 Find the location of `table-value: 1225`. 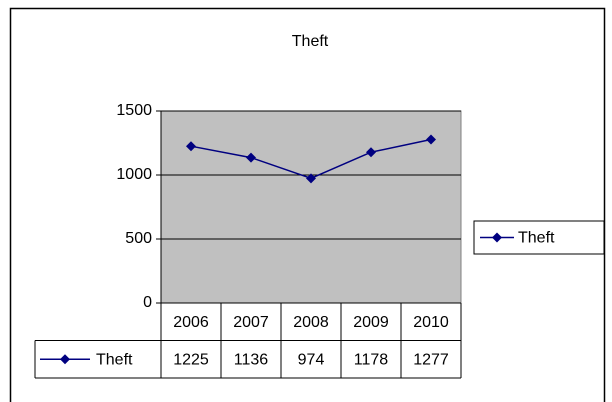

table-value: 1225 is located at coordinates (191, 359).